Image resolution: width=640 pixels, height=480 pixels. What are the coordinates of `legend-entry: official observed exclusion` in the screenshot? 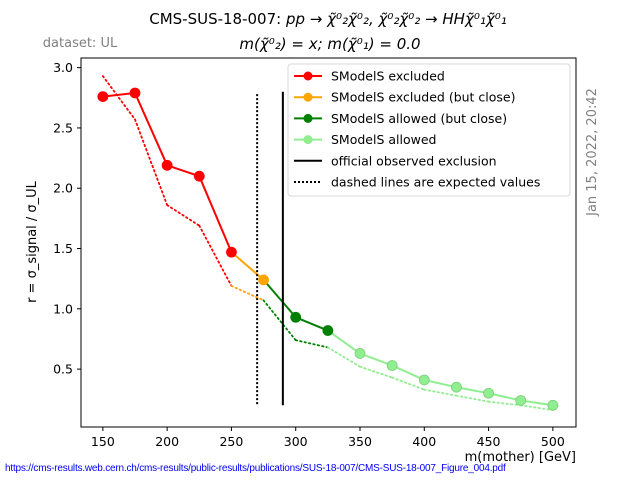 It's located at (395, 160).